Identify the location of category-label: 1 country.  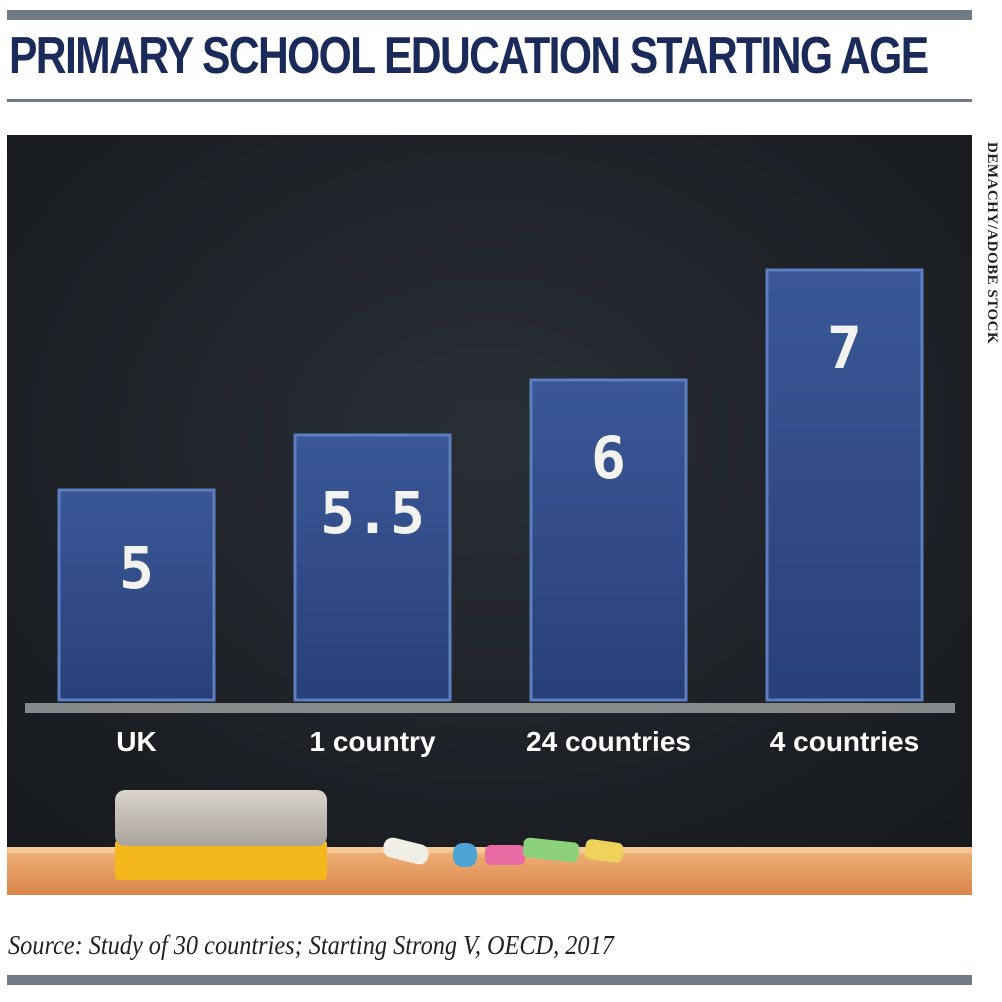
(372, 741).